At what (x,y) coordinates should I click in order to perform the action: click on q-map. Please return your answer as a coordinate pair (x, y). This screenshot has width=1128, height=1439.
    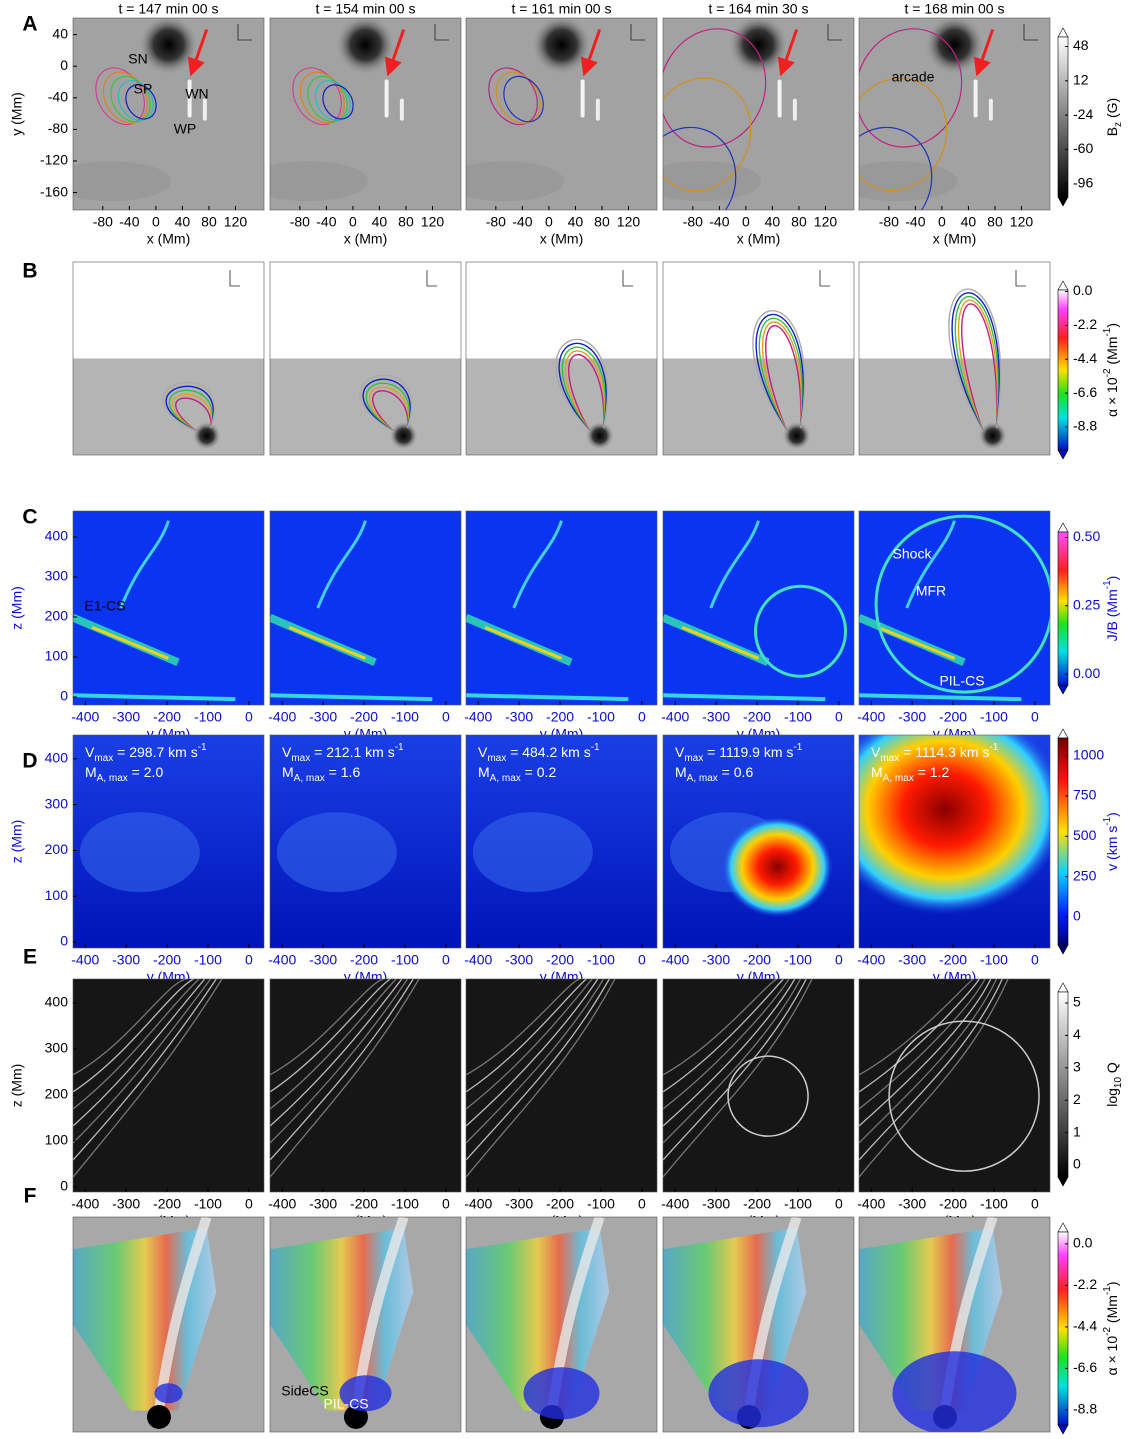
    Looking at the image, I should click on (365, 1085).